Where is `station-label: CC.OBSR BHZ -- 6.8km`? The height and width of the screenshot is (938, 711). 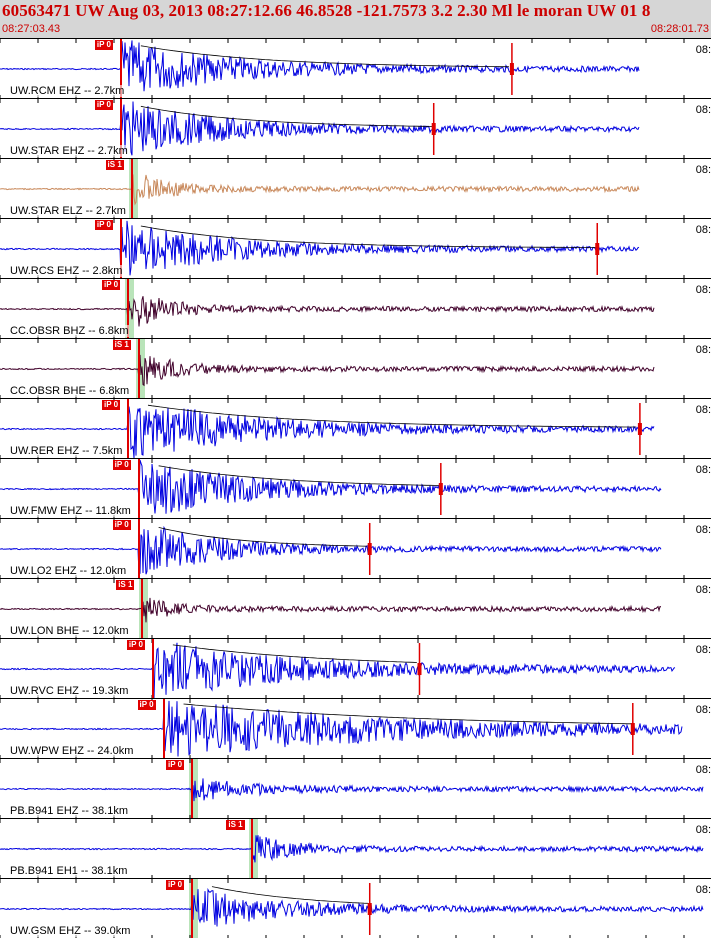 station-label: CC.OBSR BHZ -- 6.8km is located at coordinates (69, 331).